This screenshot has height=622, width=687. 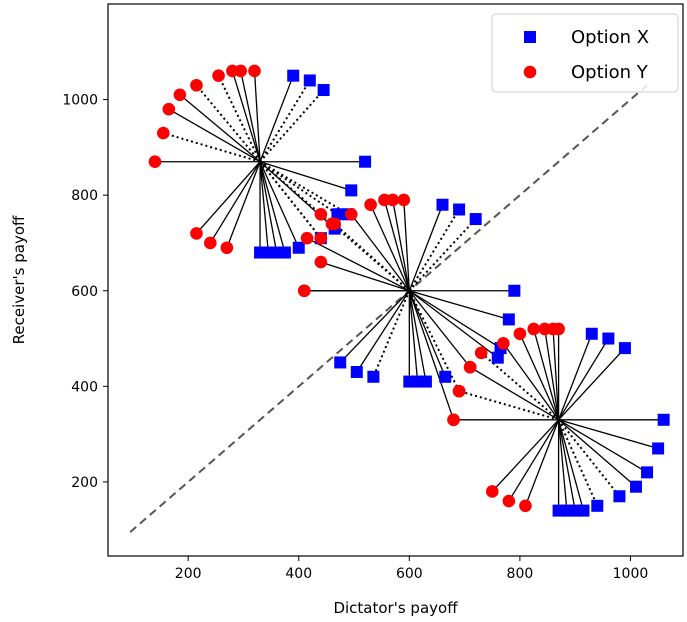 What do you see at coordinates (530, 37) in the screenshot?
I see `legend-marker-option-x` at bounding box center [530, 37].